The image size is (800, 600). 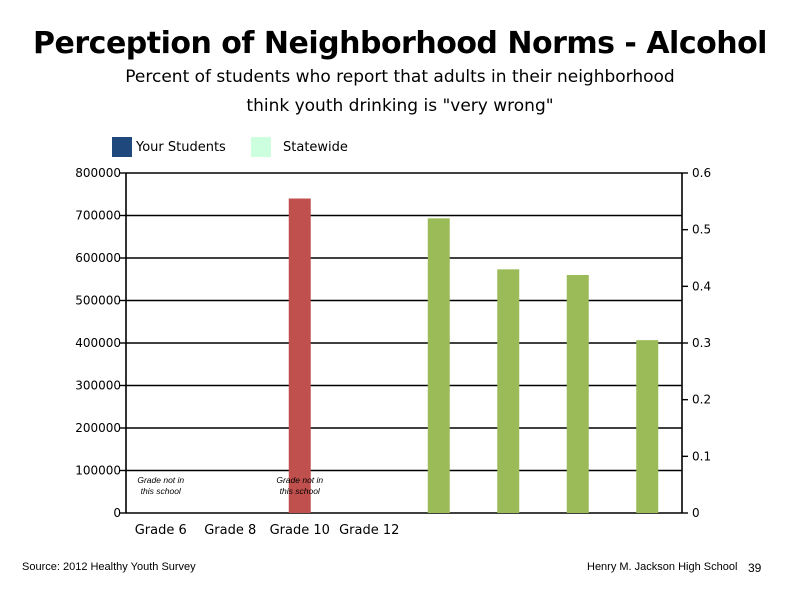 I want to click on left-axis-tick-label: 100000, so click(x=98, y=471).